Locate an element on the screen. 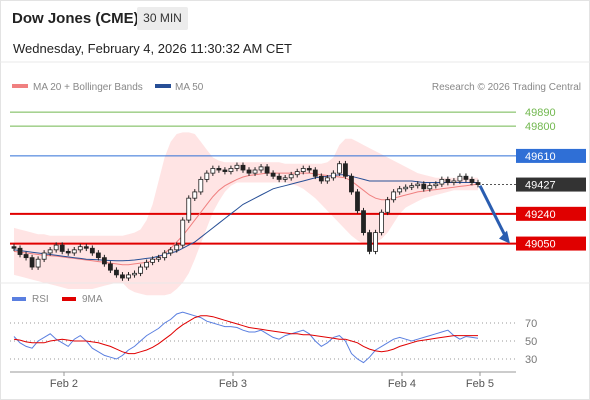 This screenshot has height=400, width=590. rsi-legend-swatch is located at coordinates (19, 299).